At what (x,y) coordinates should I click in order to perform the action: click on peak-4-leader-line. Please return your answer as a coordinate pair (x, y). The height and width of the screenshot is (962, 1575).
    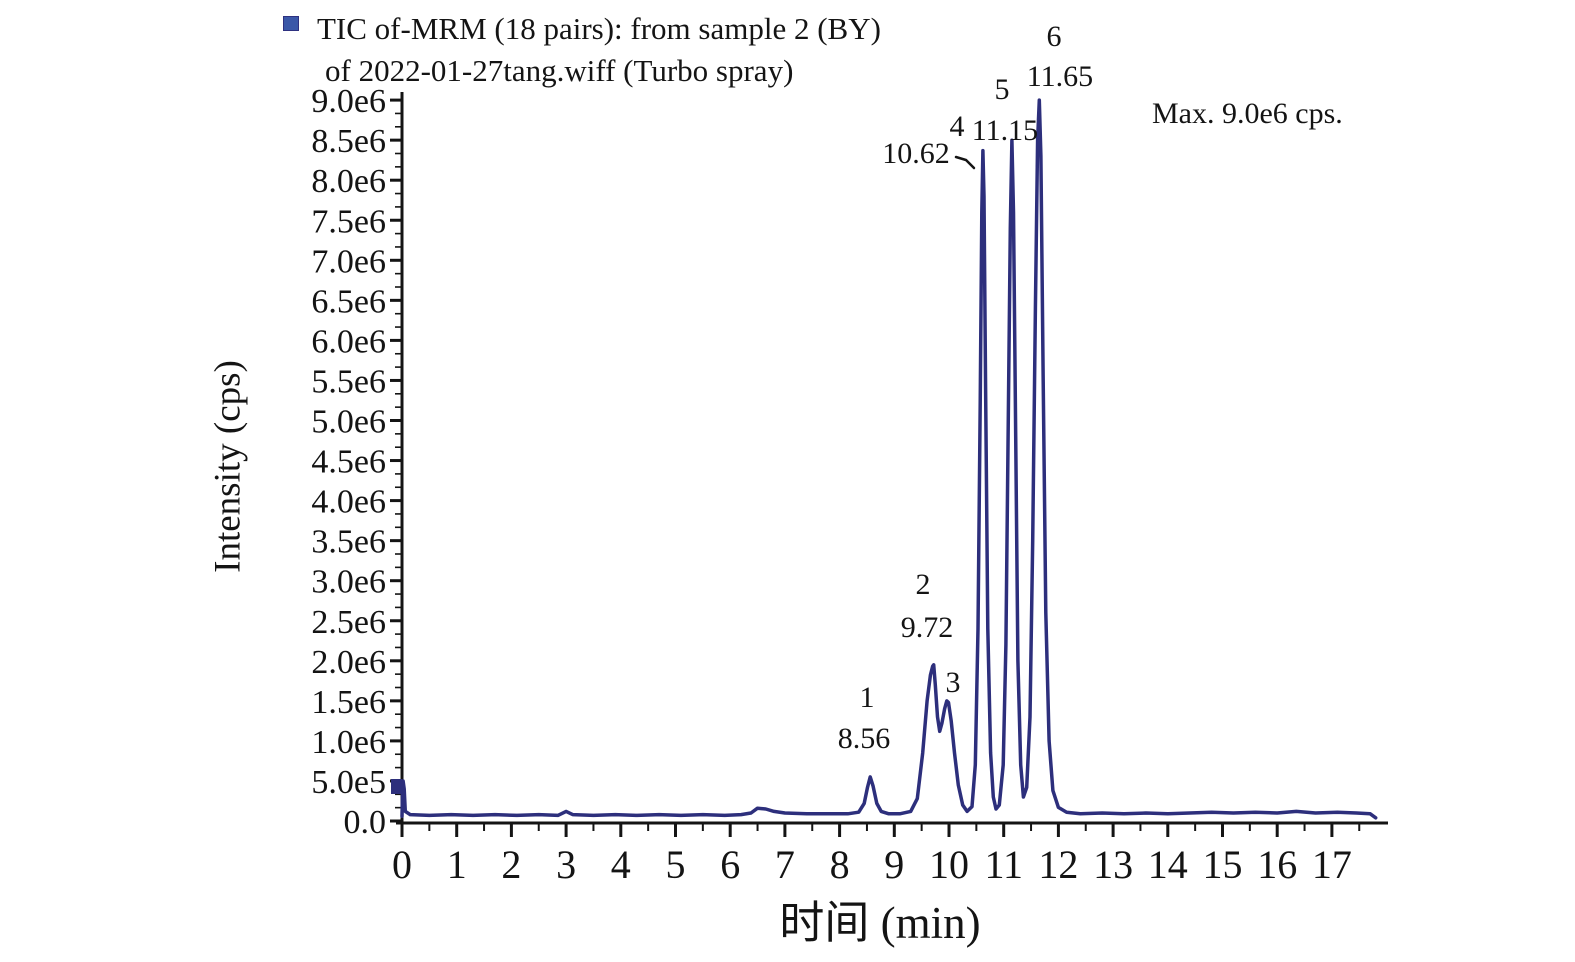
    Looking at the image, I should click on (965, 162).